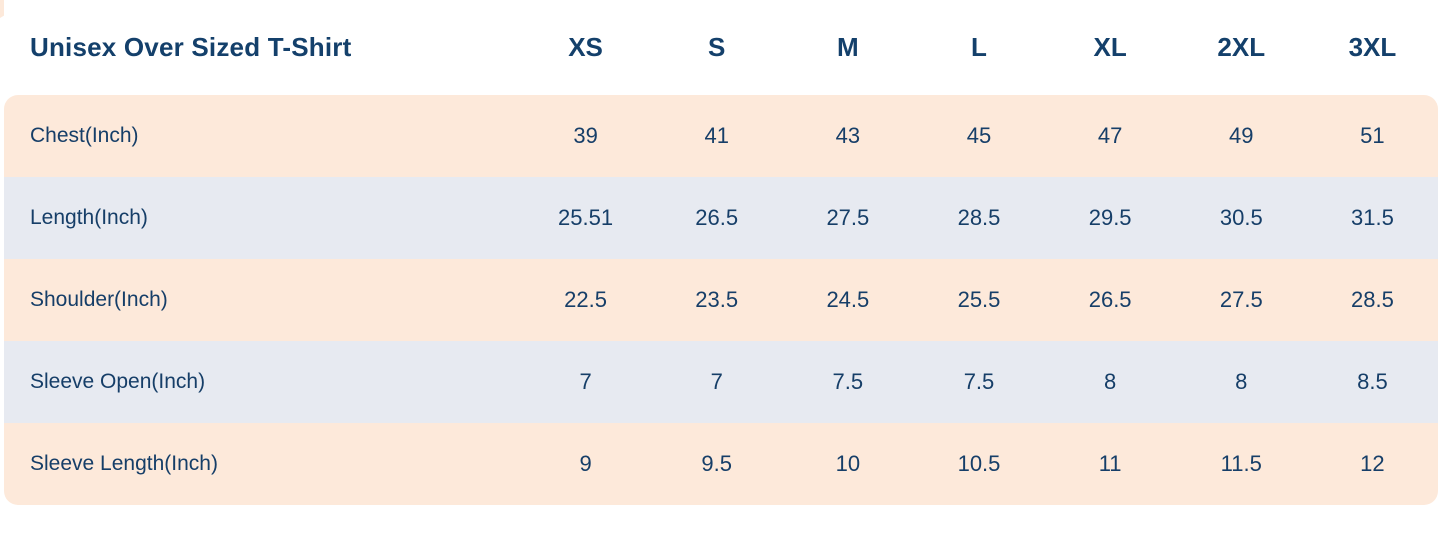 This screenshot has width=1445, height=549. What do you see at coordinates (1110, 47) in the screenshot?
I see `col-header-xl: XL` at bounding box center [1110, 47].